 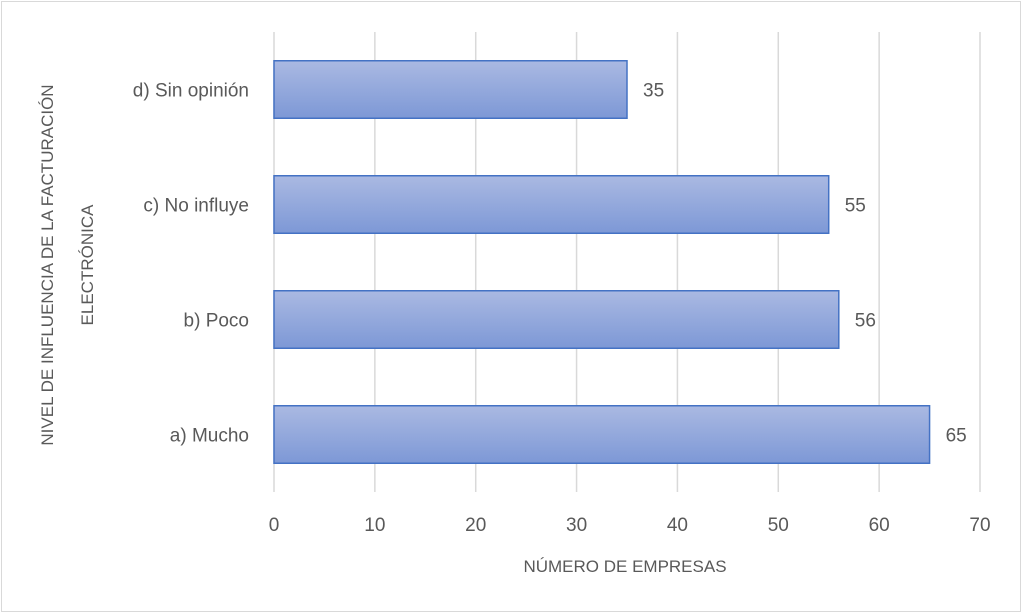 What do you see at coordinates (624, 566) in the screenshot?
I see `x-axis-title: NÚMERO DE EMPRESAS` at bounding box center [624, 566].